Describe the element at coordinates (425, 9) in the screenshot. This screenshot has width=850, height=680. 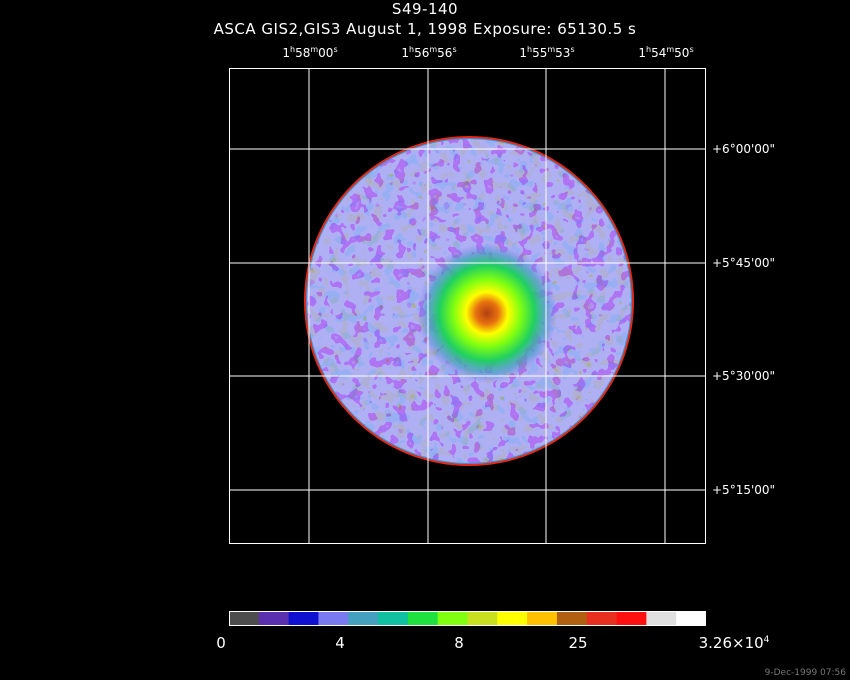
I see `image-title: S49-140` at that location.